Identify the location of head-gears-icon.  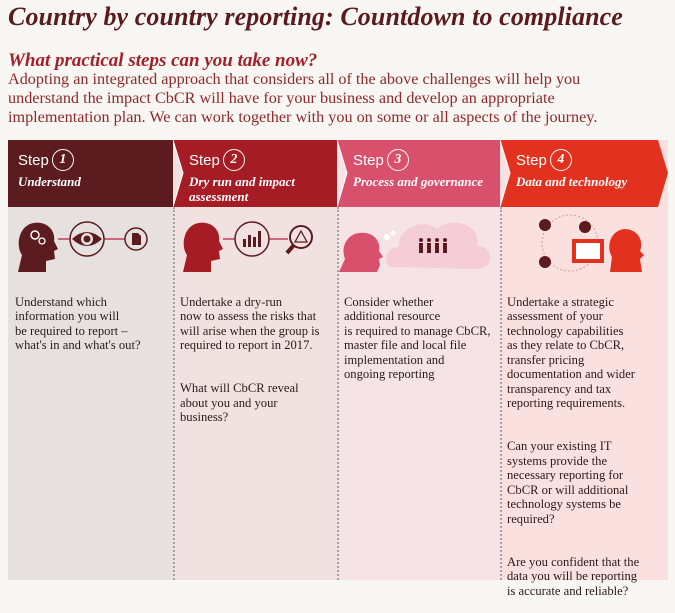
(38, 247).